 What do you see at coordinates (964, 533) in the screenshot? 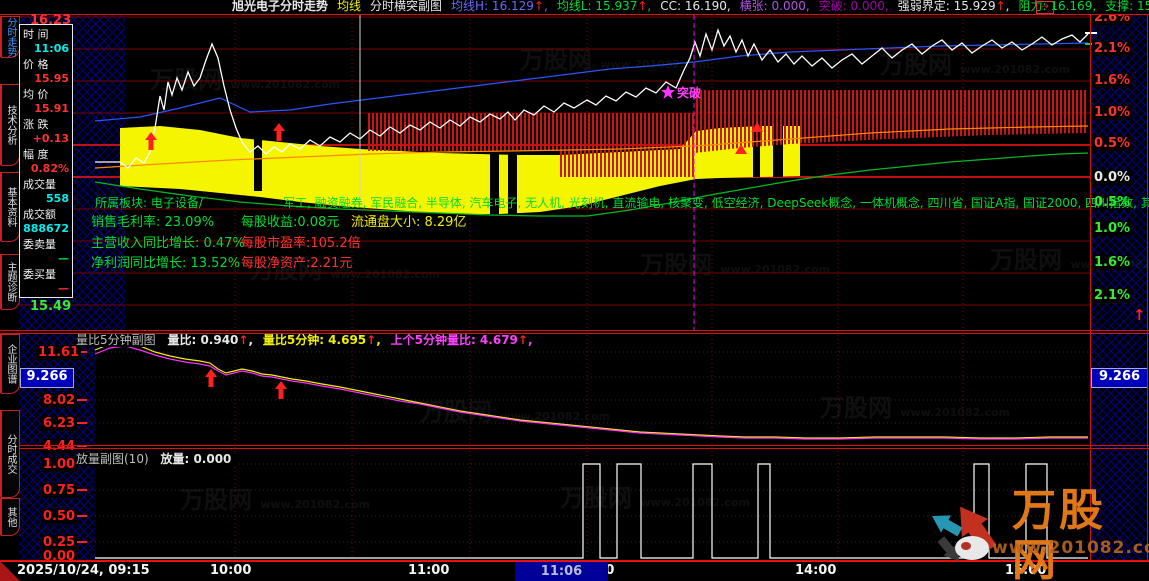
I see `brand-logo-arrows-icon` at bounding box center [964, 533].